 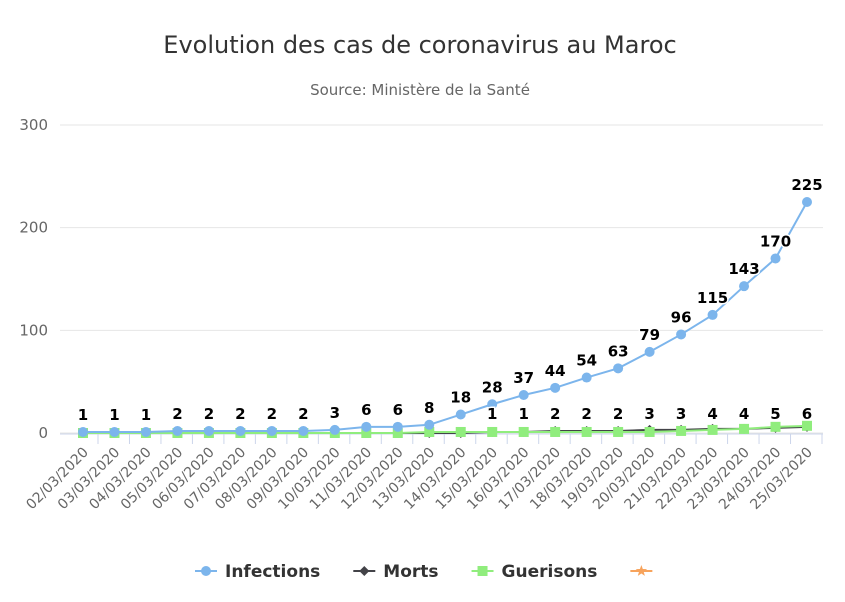 I want to click on circle-icon, so click(x=206, y=571).